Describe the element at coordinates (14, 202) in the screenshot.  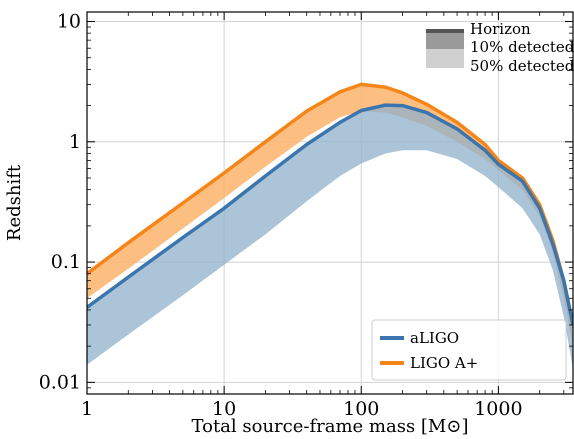
I see `y-axis-title: Redshift` at that location.